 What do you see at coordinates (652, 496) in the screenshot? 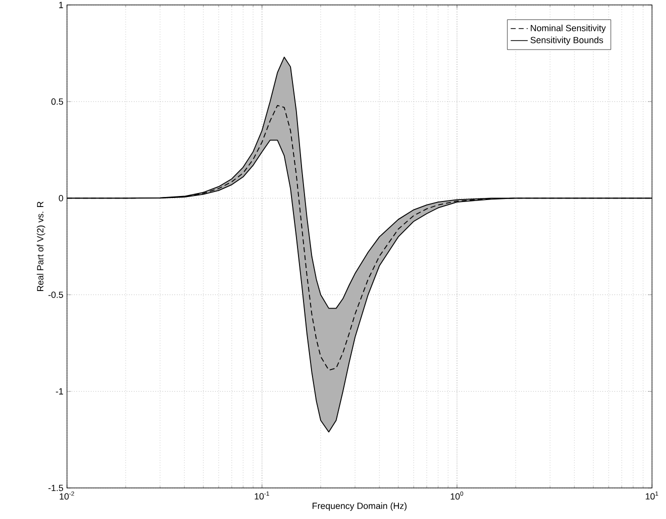
I see `x-tick-label: 10$^{1}$` at bounding box center [652, 496].